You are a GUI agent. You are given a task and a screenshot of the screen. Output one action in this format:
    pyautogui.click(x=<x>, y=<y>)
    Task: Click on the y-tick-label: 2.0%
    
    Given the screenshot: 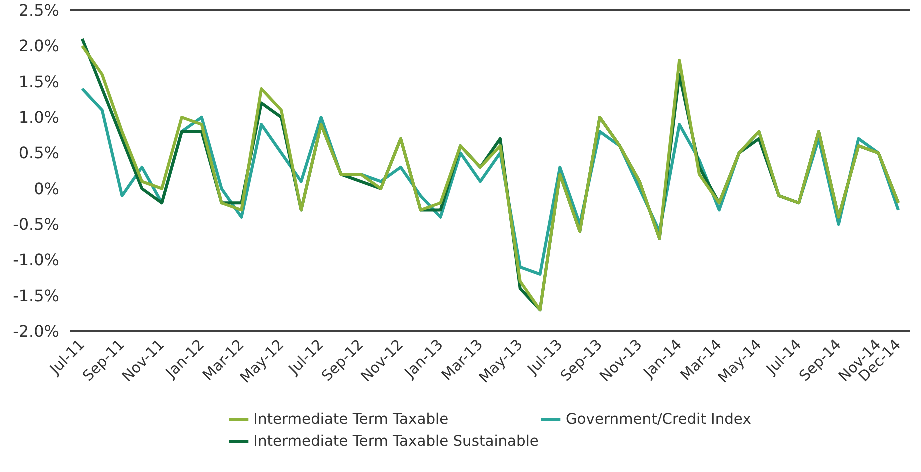 What is the action you would take?
    pyautogui.click(x=39, y=46)
    